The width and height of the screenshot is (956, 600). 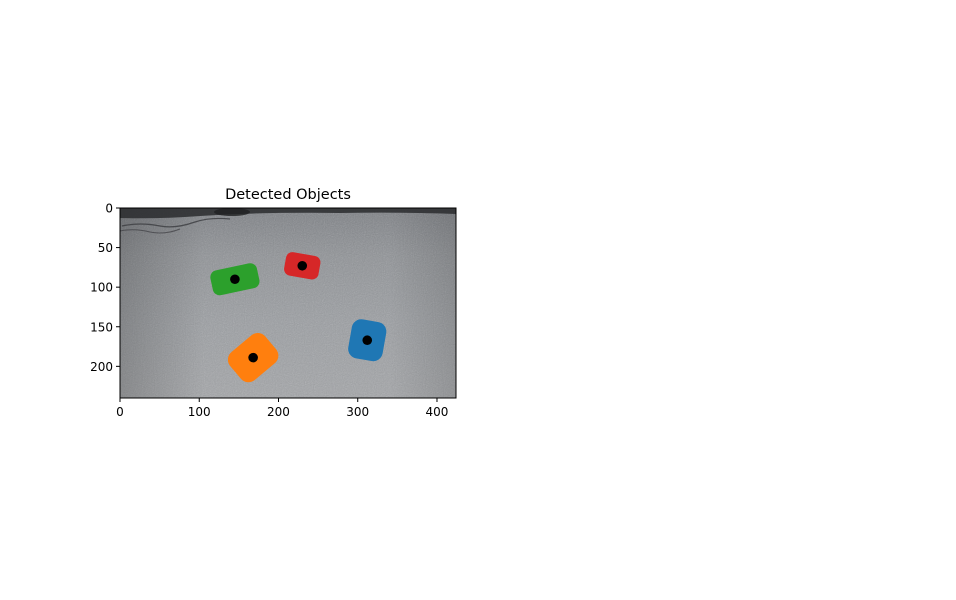 I want to click on x-tick-label-3: 300, so click(x=357, y=412).